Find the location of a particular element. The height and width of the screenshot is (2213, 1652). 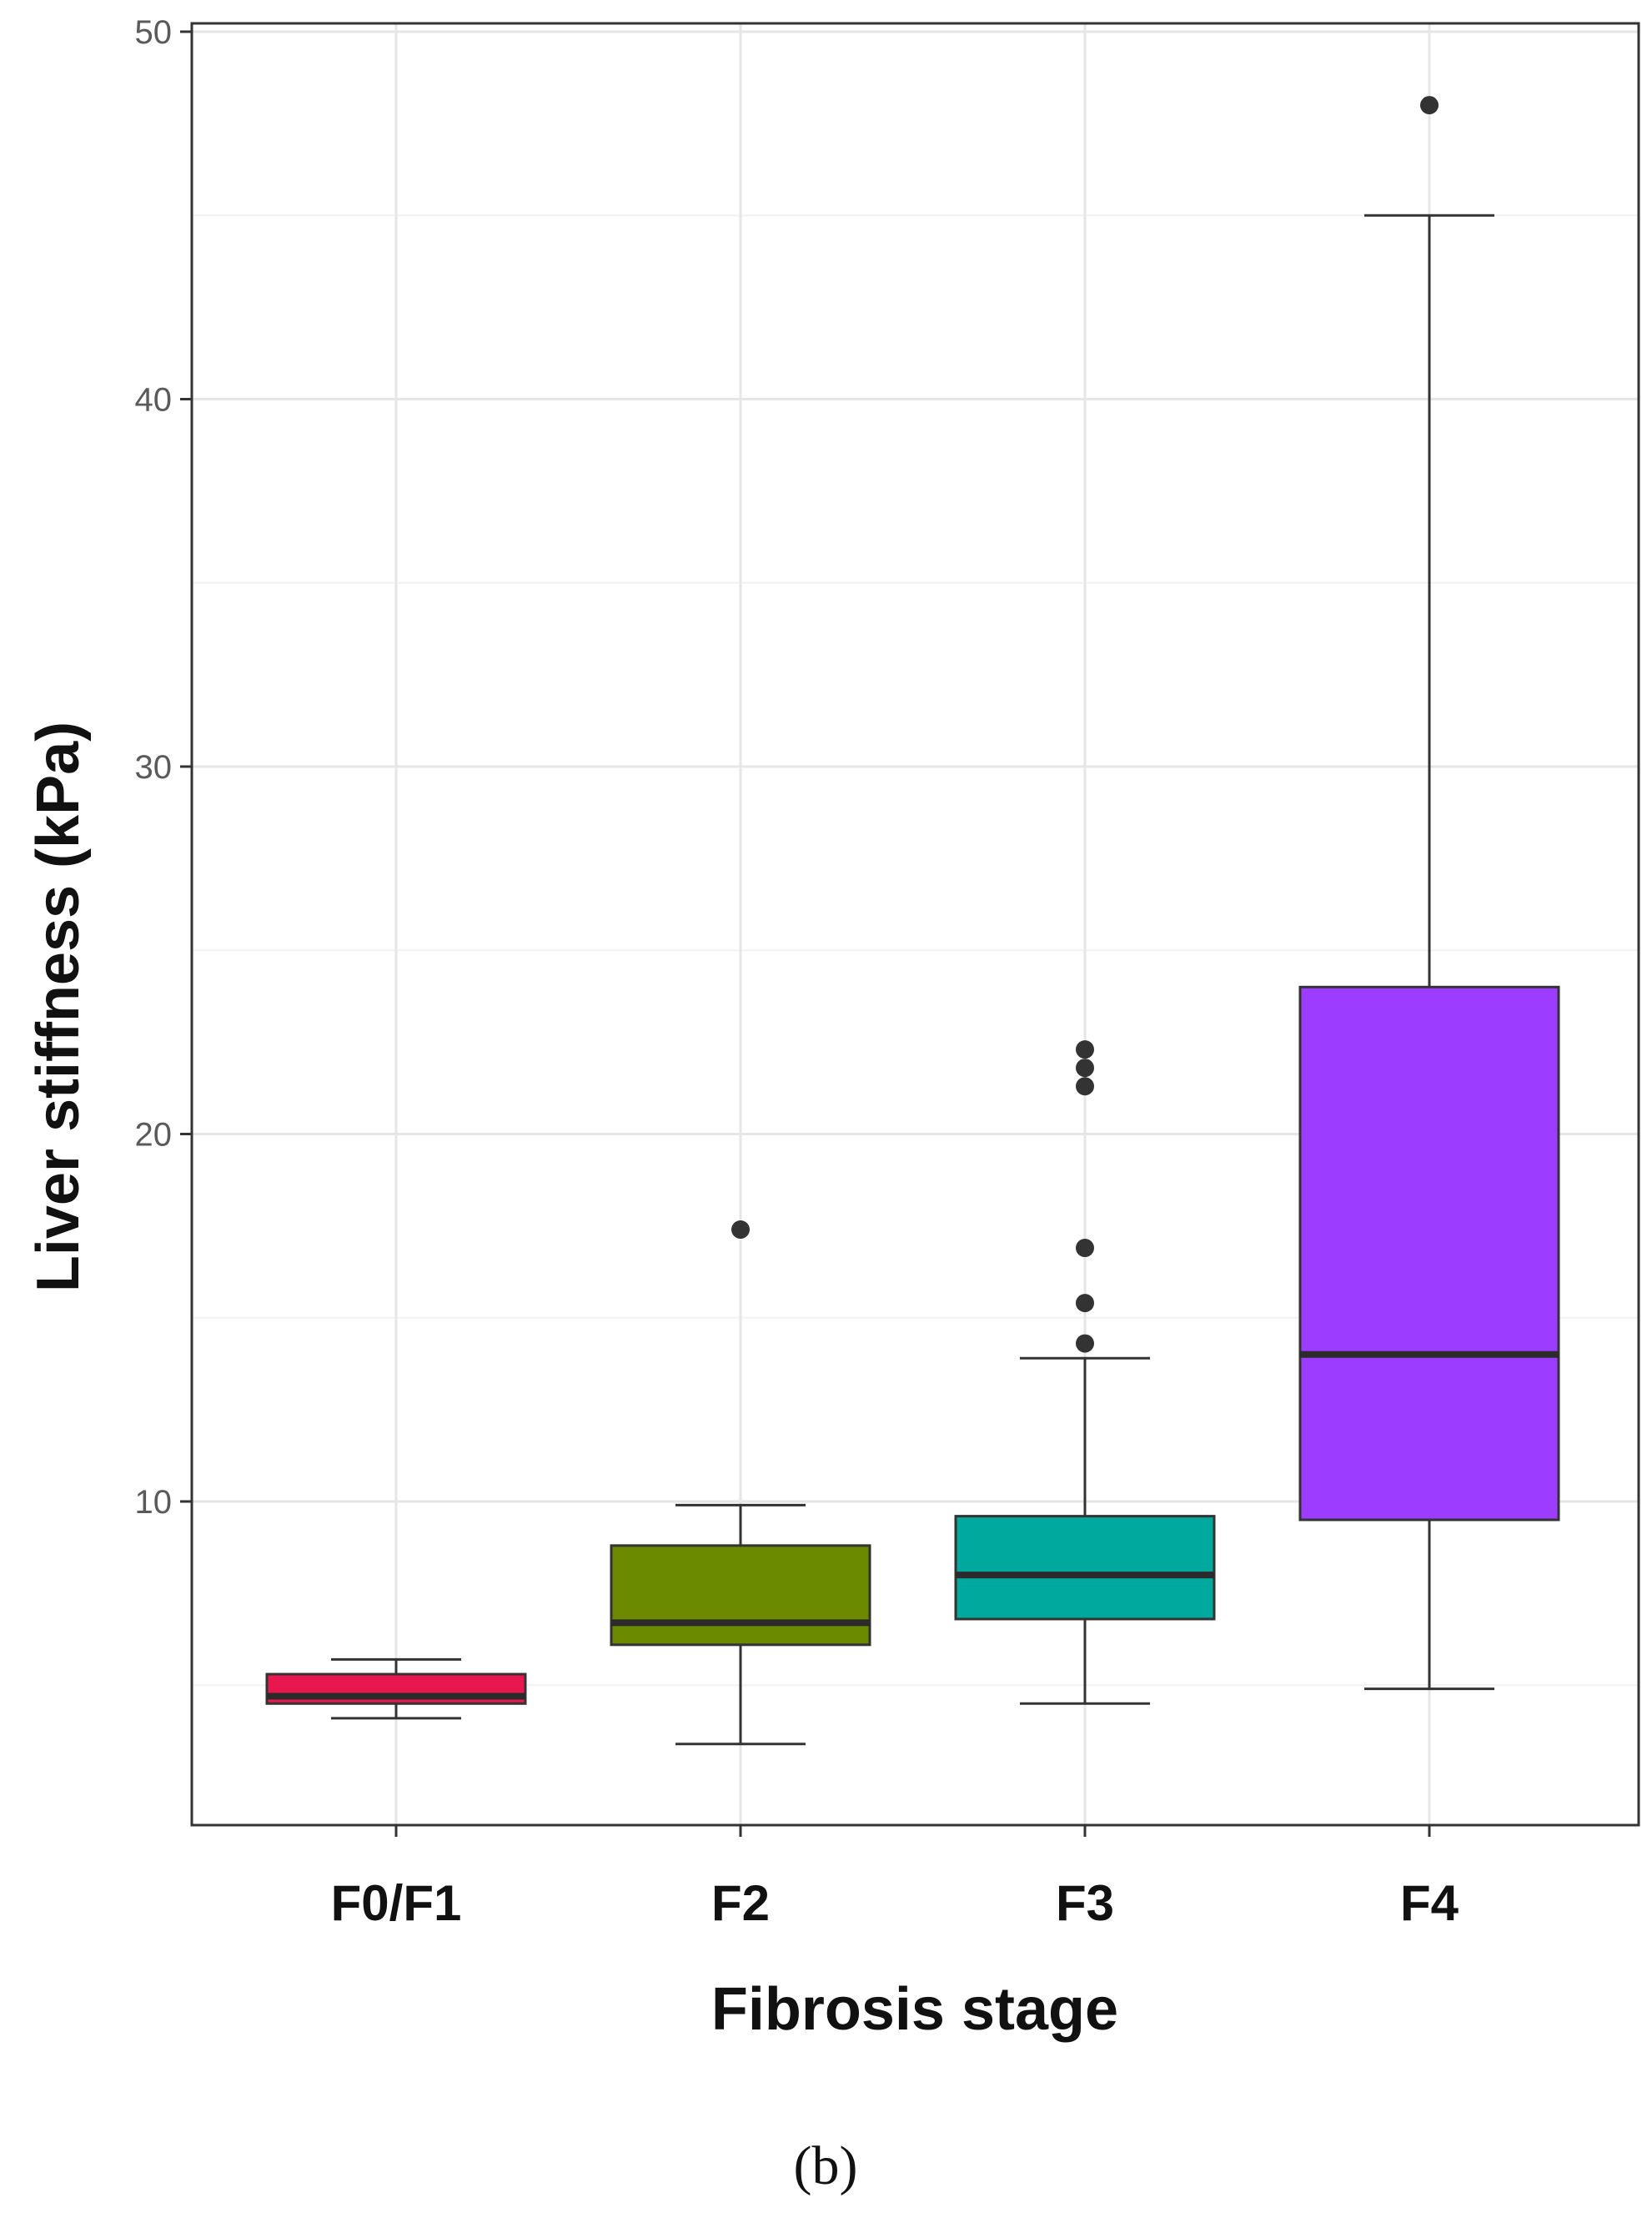

x-tick-label: F0/F1 is located at coordinates (396, 1903).